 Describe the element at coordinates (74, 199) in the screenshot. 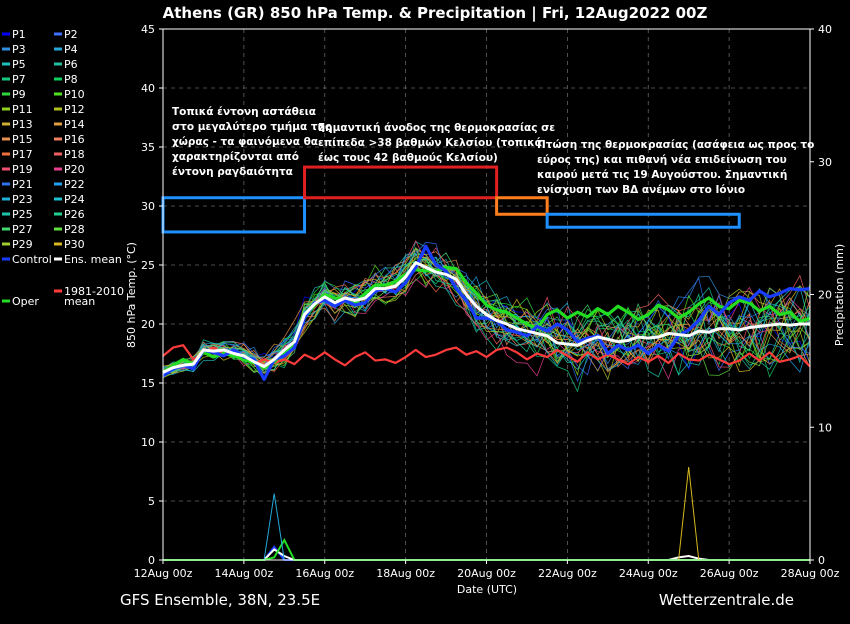

I see `legend-label: P24` at that location.